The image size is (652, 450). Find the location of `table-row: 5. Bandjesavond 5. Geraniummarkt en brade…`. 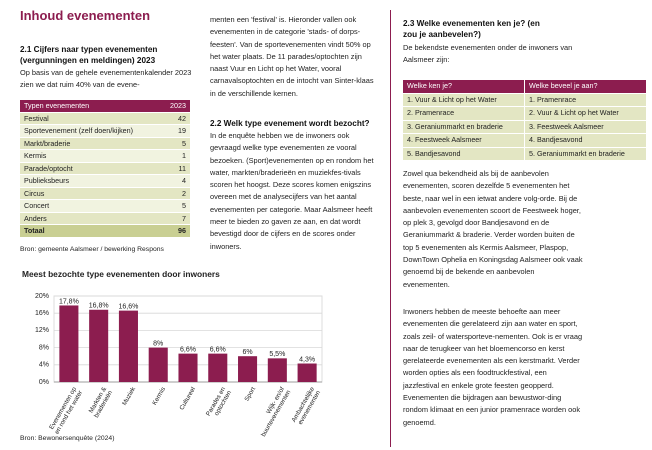

table-row: 5. Bandjesavond 5. Geraniummarkt en brade… is located at coordinates (525, 154).